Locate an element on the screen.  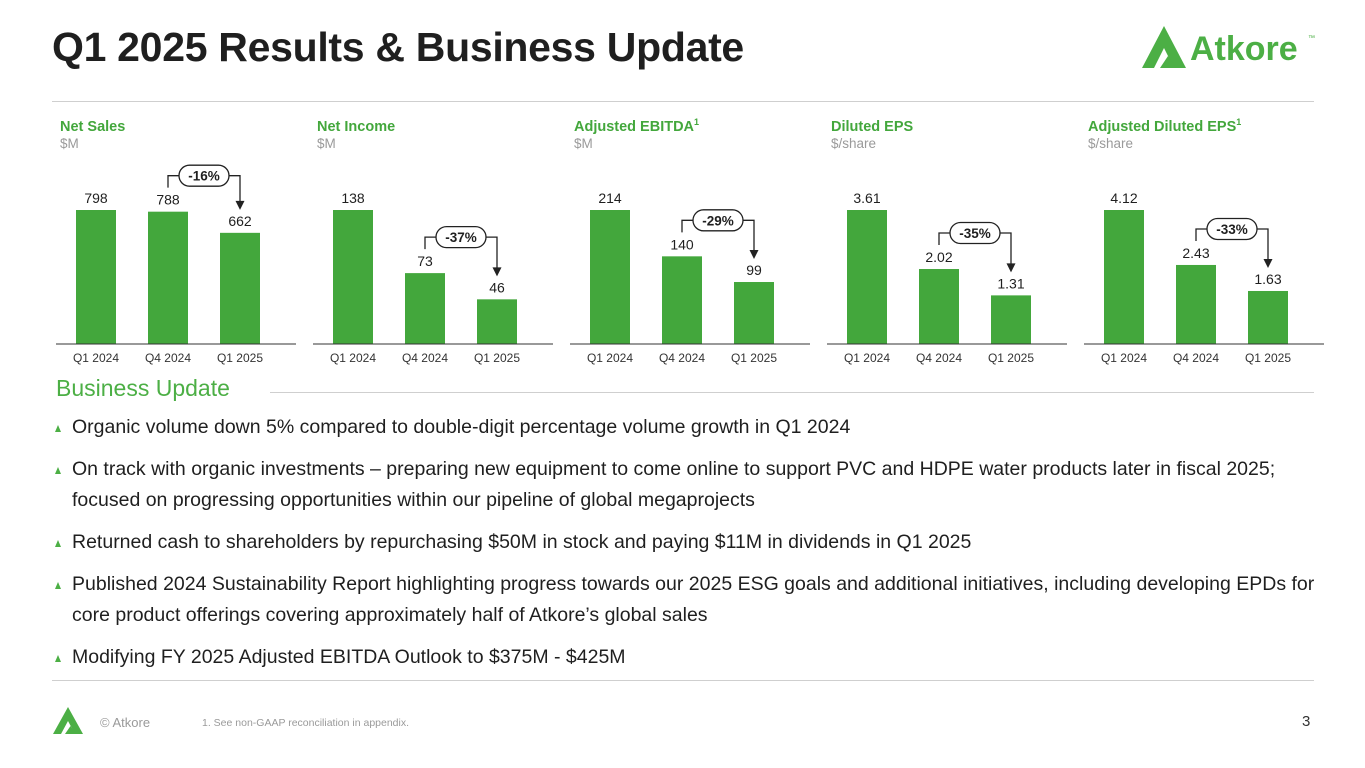
change-label: -37% is located at coordinates (461, 237).